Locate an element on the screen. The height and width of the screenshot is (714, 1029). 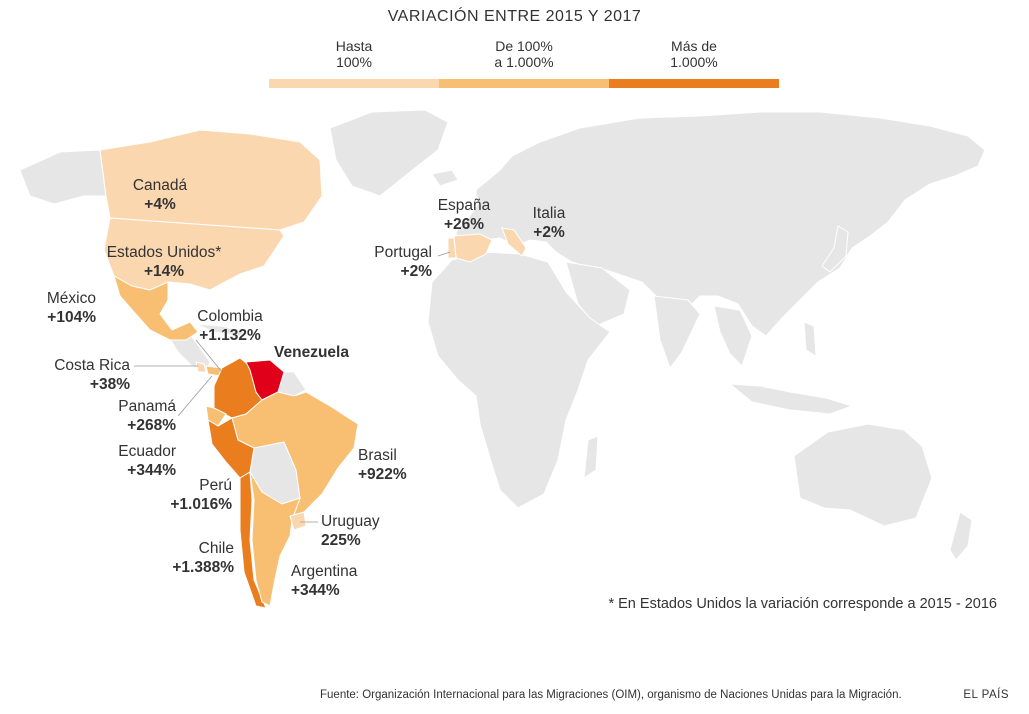
legend-title: VARIACIÓN ENTRE 2015 Y 2017 is located at coordinates (514, 16).